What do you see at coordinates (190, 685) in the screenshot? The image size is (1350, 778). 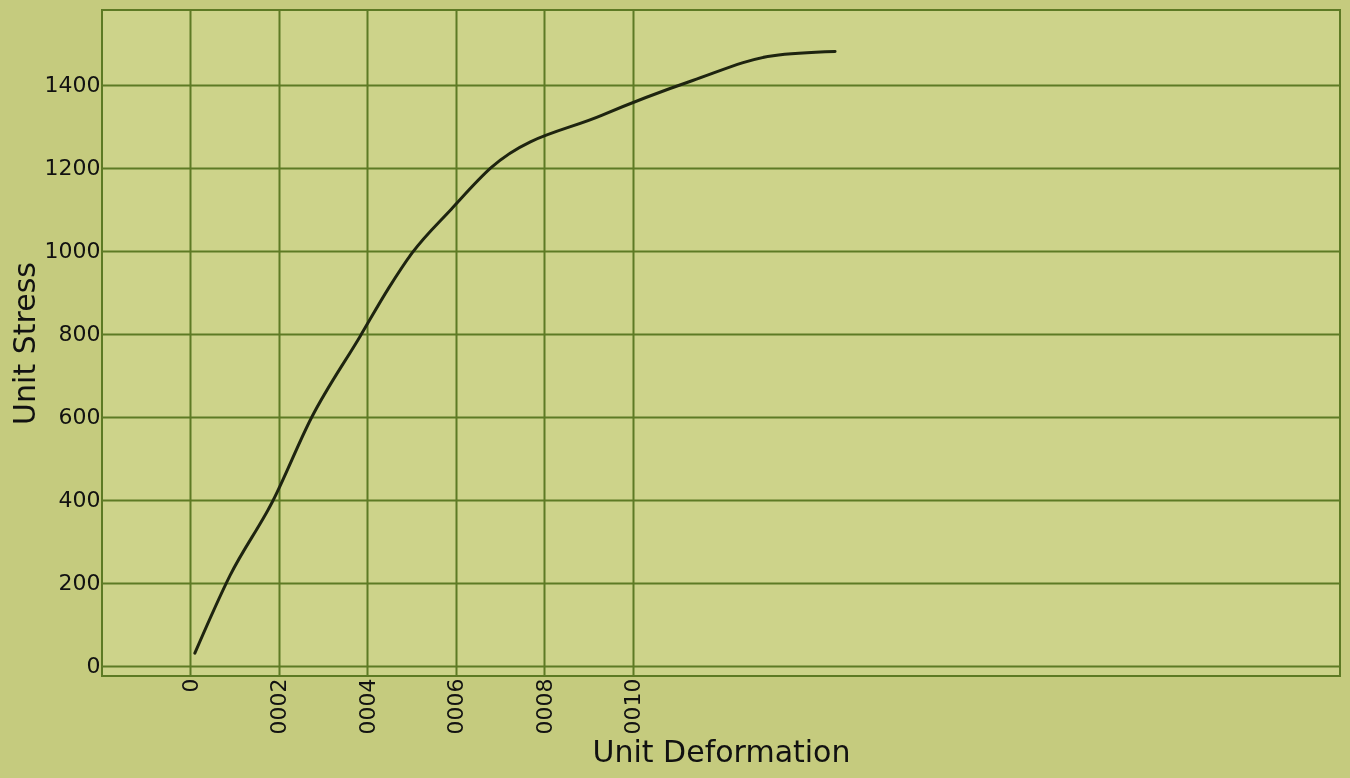 I see `x-tick-label: 0` at bounding box center [190, 685].